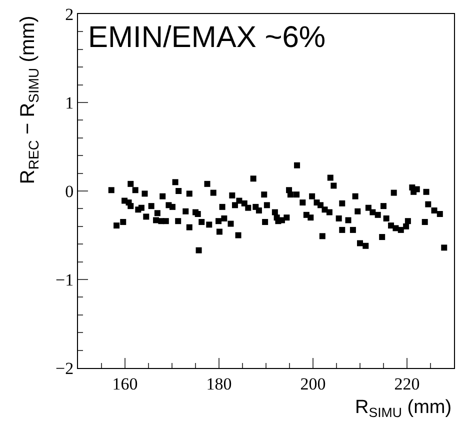 The height and width of the screenshot is (430, 456). What do you see at coordinates (69, 191) in the screenshot?
I see `y-tick-label: 0` at bounding box center [69, 191].